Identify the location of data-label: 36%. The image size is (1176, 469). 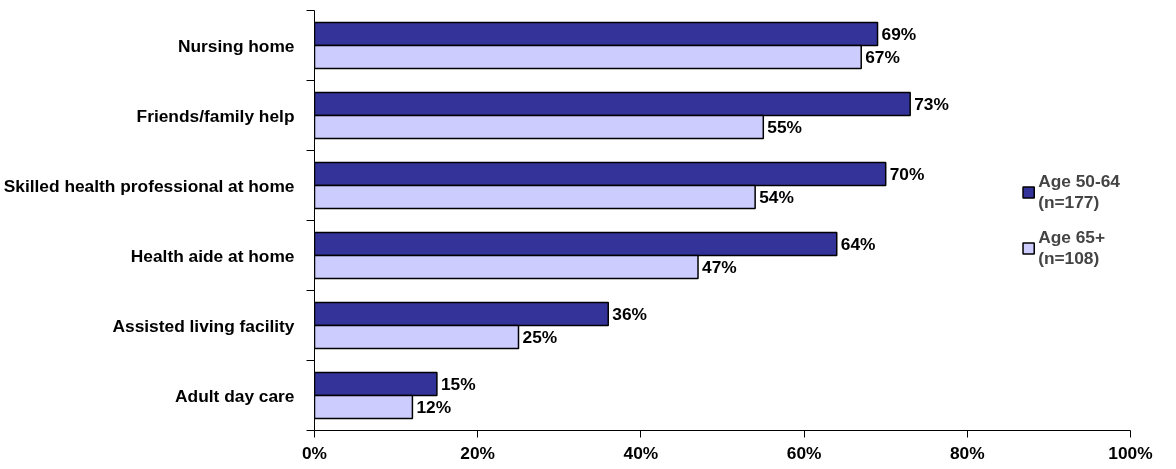
(629, 313).